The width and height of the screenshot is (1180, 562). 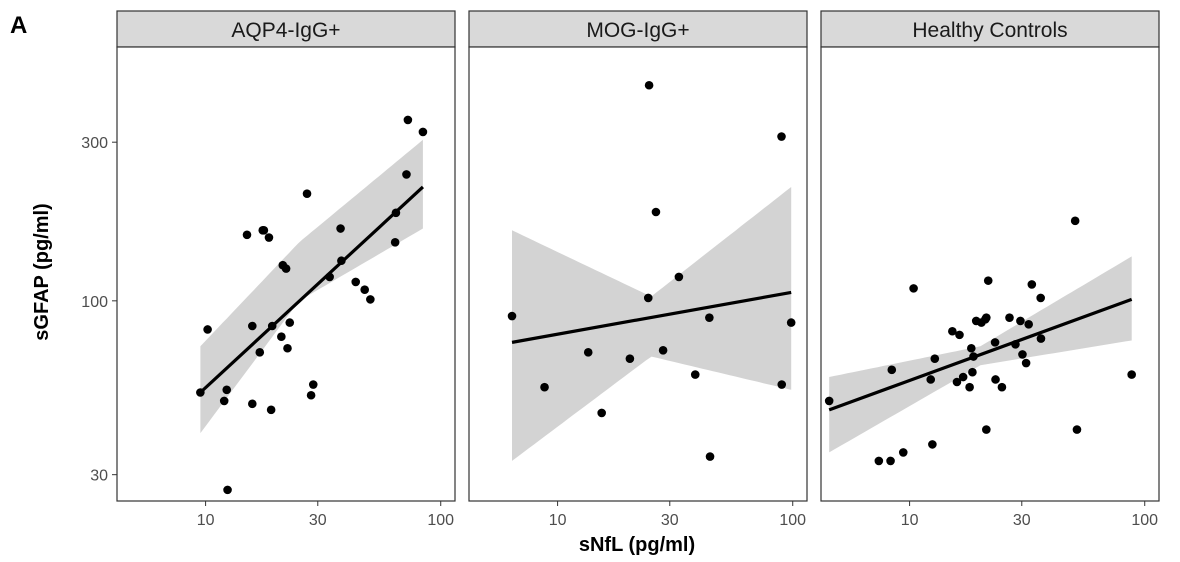 I want to click on x-axis-title: sNfL (pg/ml), so click(x=637, y=545).